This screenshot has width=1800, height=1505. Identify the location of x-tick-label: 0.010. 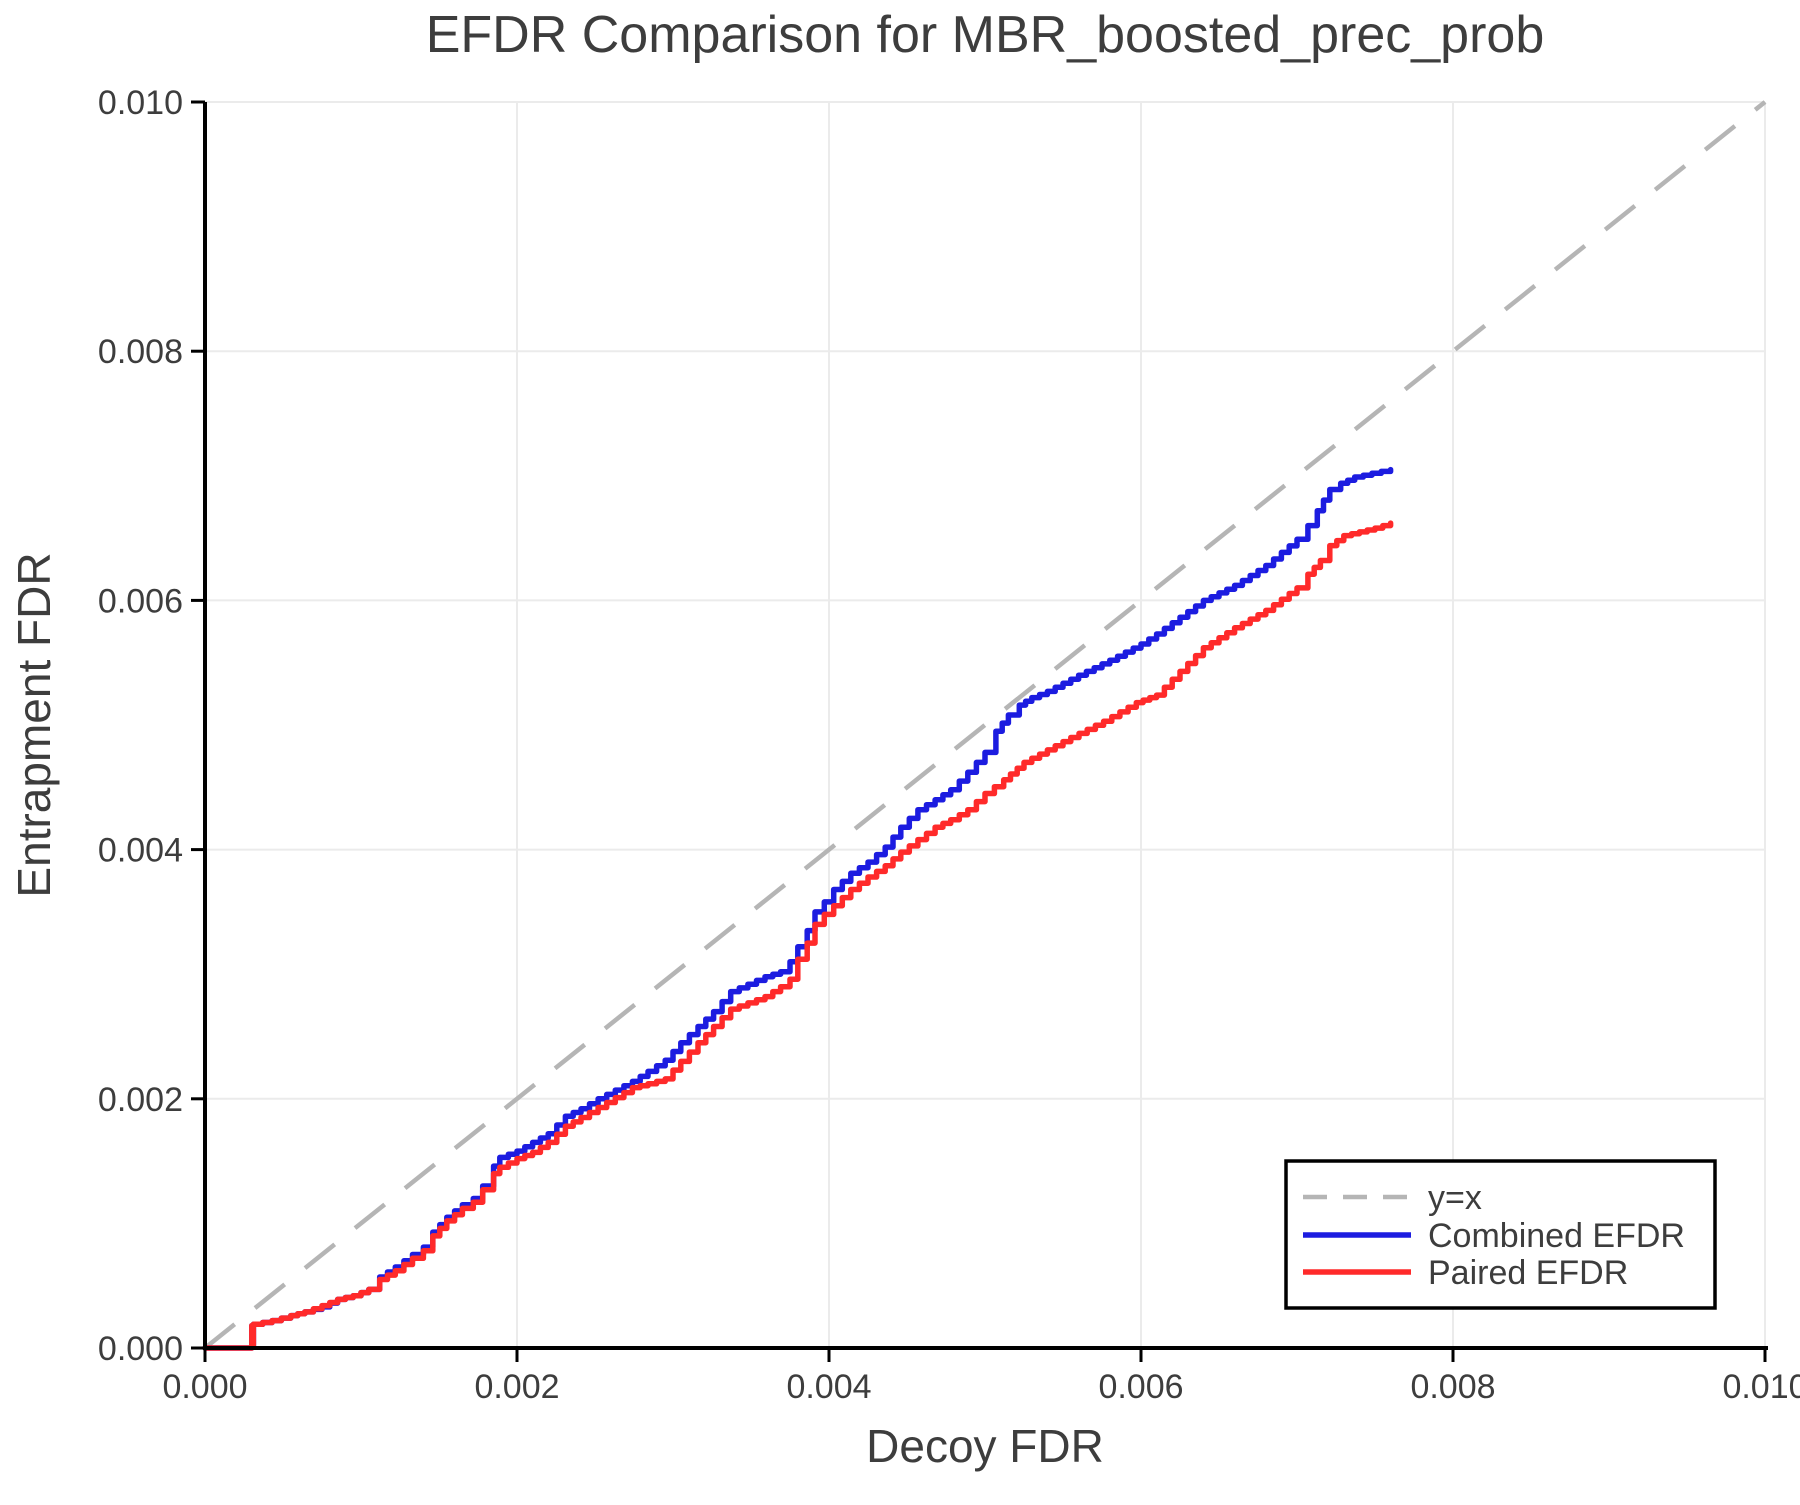
(1761, 1387).